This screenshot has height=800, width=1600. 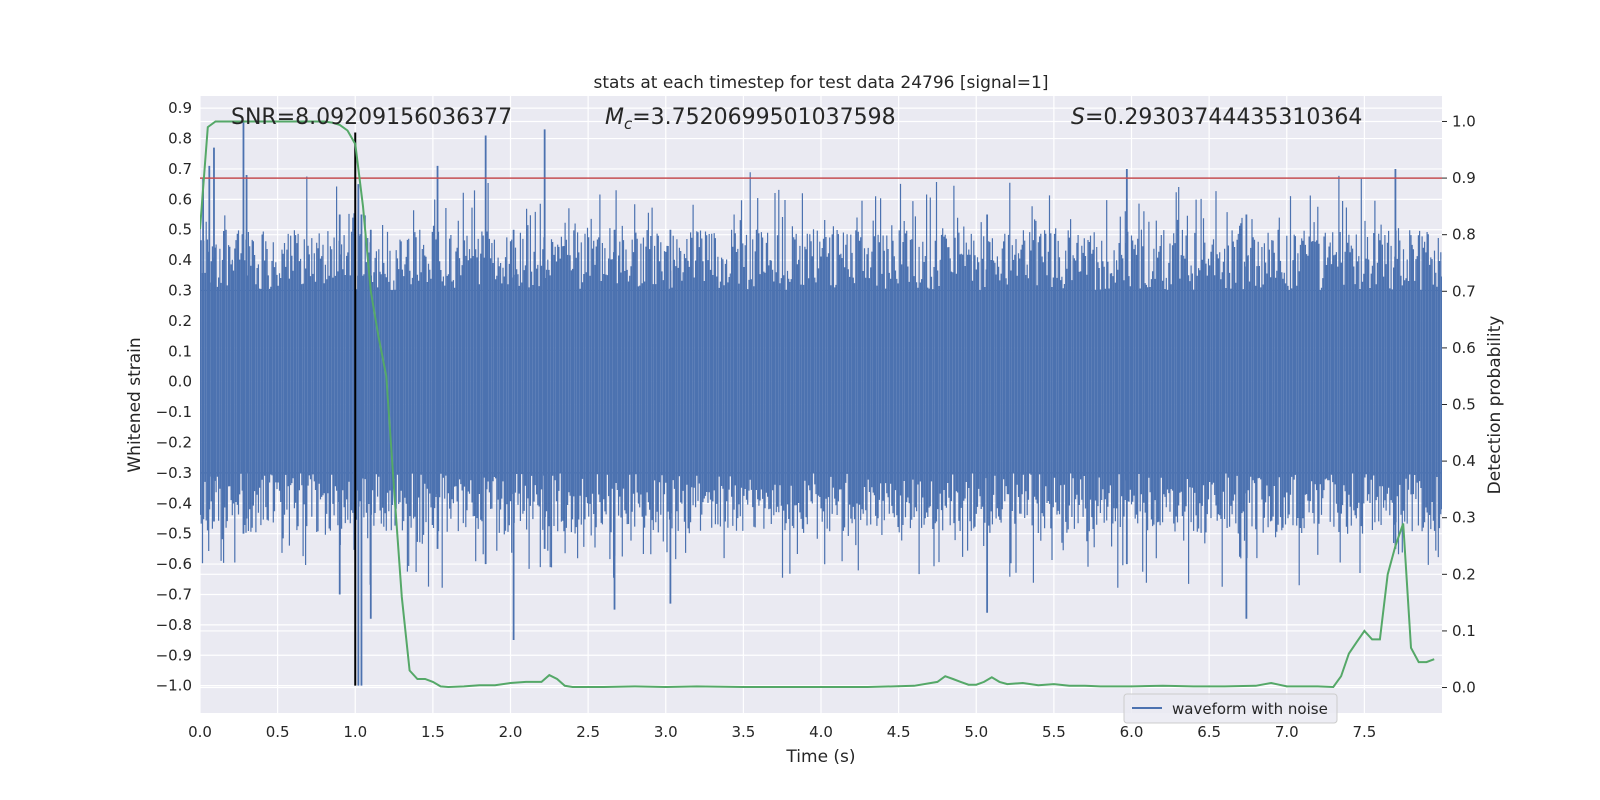 What do you see at coordinates (174, 534) in the screenshot?
I see `y-tick-label: −0.5` at bounding box center [174, 534].